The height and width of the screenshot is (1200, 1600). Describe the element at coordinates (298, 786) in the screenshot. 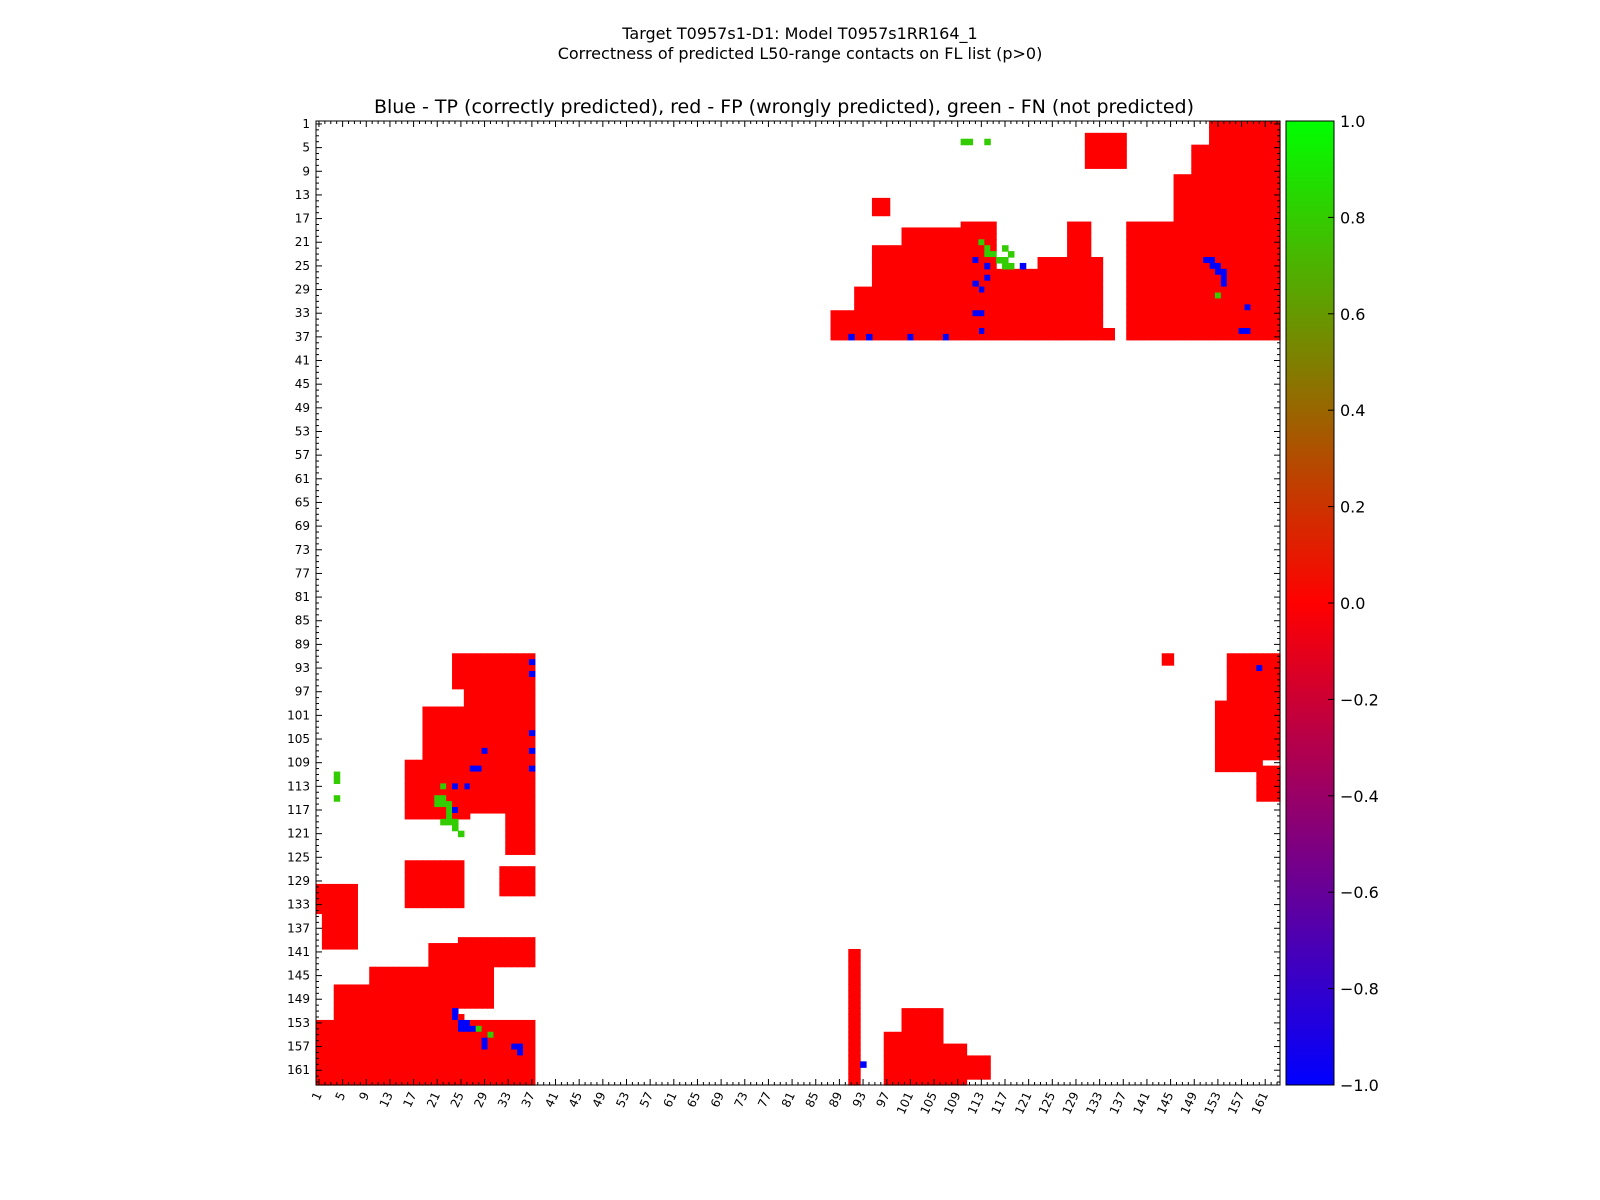

I see `y-tick-label: 113` at that location.